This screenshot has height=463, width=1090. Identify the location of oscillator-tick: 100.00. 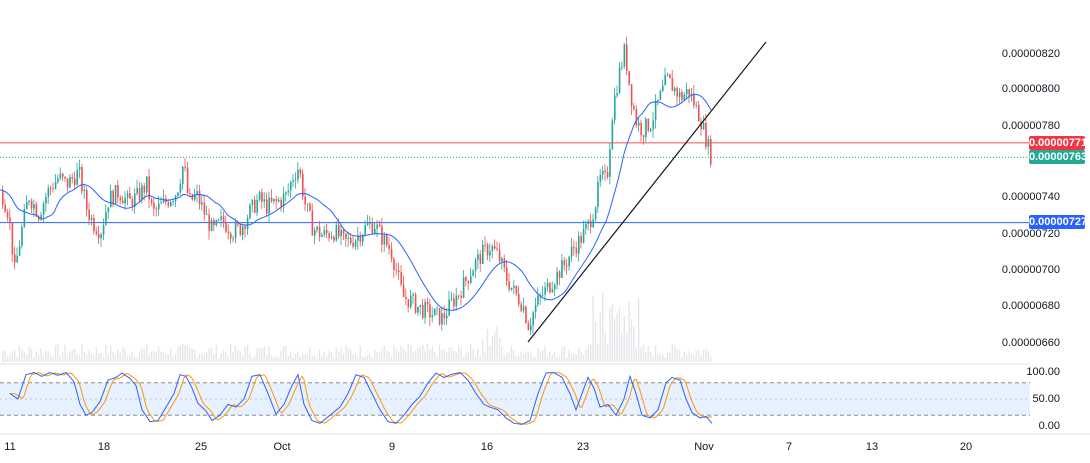
(1043, 372).